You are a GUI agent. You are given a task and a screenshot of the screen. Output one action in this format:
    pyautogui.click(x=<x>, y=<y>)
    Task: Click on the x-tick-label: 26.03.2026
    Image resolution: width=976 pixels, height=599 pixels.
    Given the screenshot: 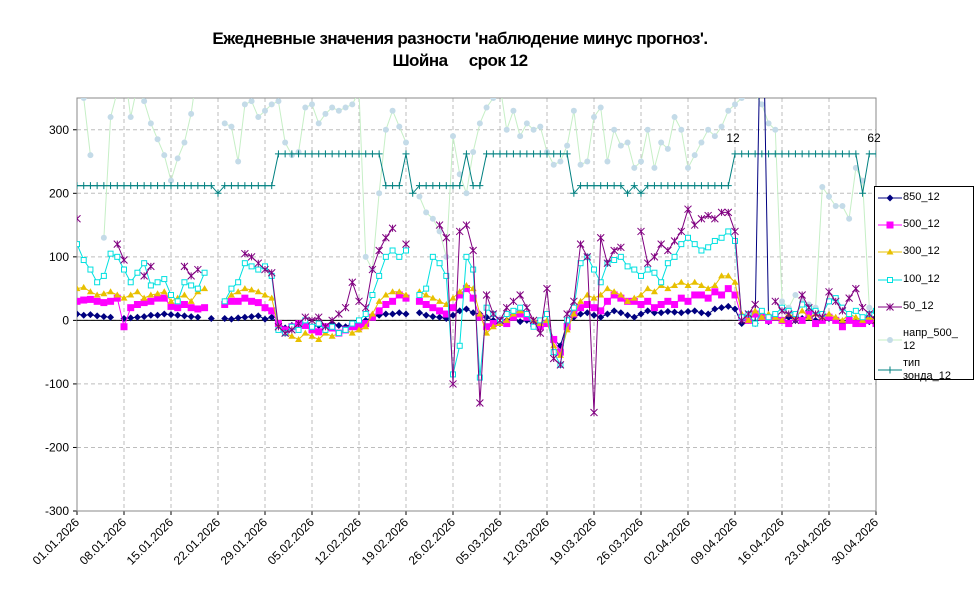 What is the action you would take?
    pyautogui.click(x=620, y=541)
    